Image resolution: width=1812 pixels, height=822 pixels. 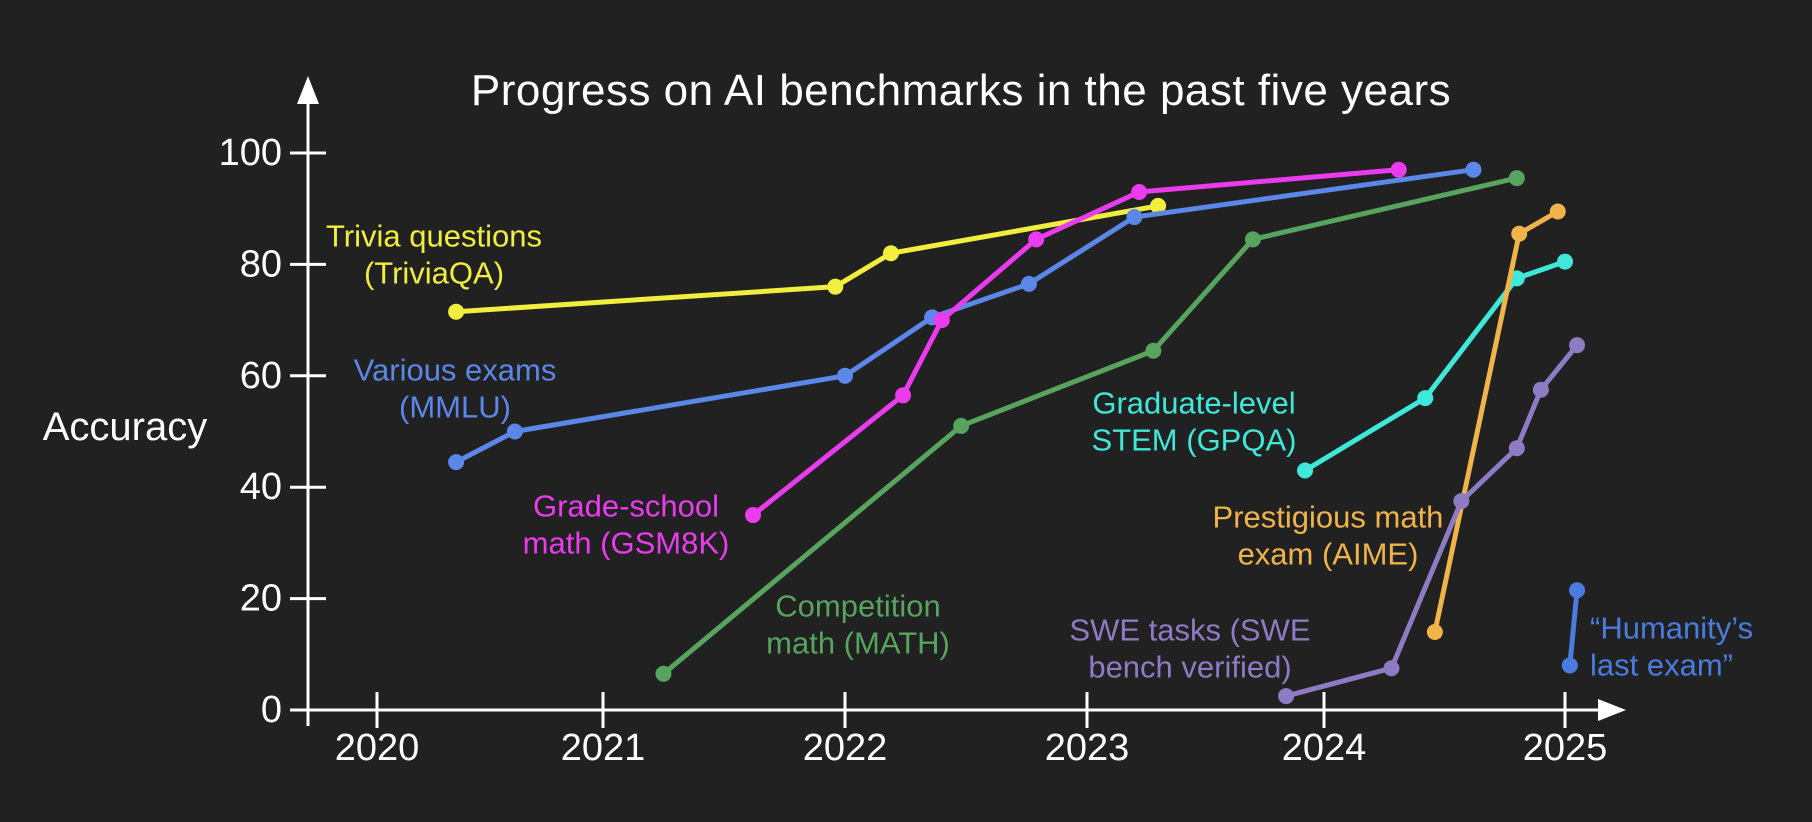 I want to click on series-label-triviaqa: Trivia questions, so click(x=434, y=236).